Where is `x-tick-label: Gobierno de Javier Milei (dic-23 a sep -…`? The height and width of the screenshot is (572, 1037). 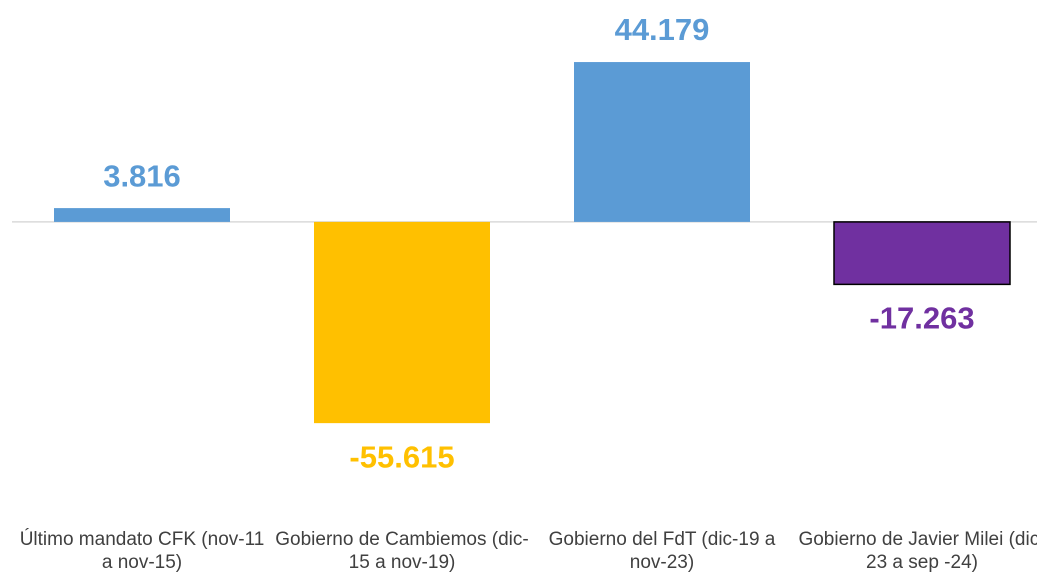 x-tick-label: Gobierno de Javier Milei (dic-23 a sep -… is located at coordinates (917, 550).